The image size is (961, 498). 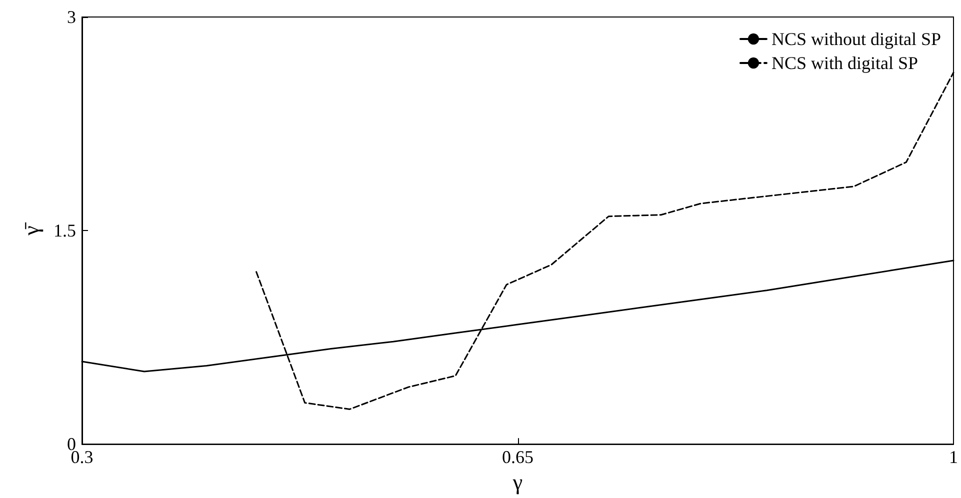 I want to click on legend-label: NCS with digital SP, so click(x=844, y=63).